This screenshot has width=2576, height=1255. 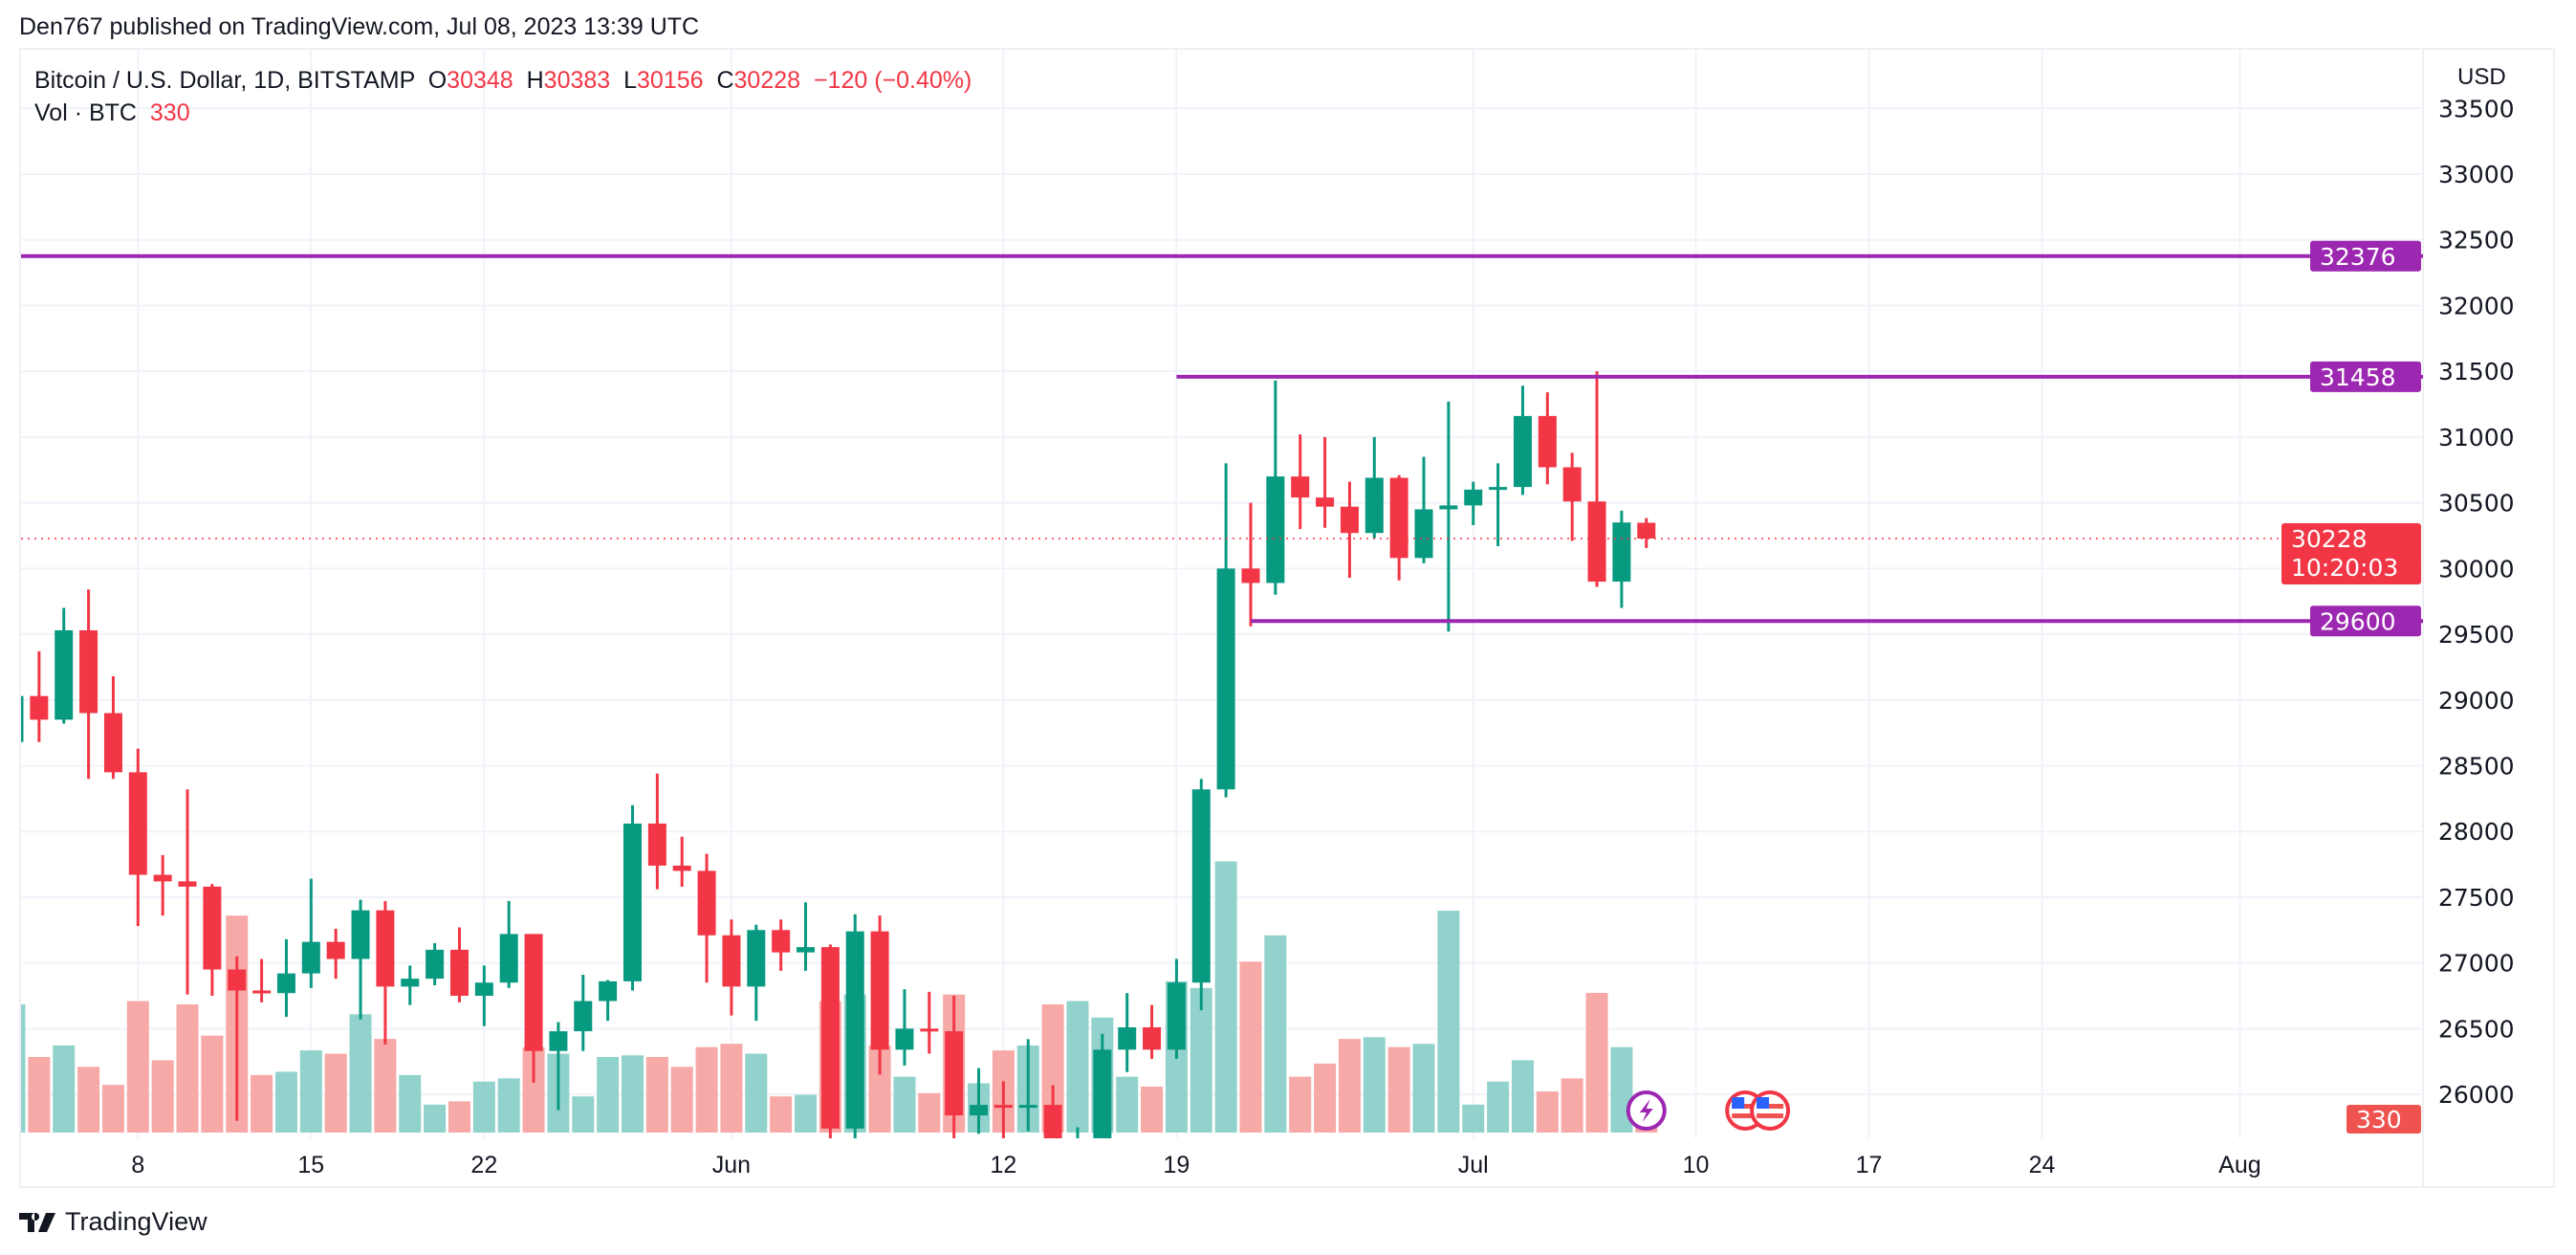 I want to click on volume-label: Vol · BTC, so click(x=85, y=112).